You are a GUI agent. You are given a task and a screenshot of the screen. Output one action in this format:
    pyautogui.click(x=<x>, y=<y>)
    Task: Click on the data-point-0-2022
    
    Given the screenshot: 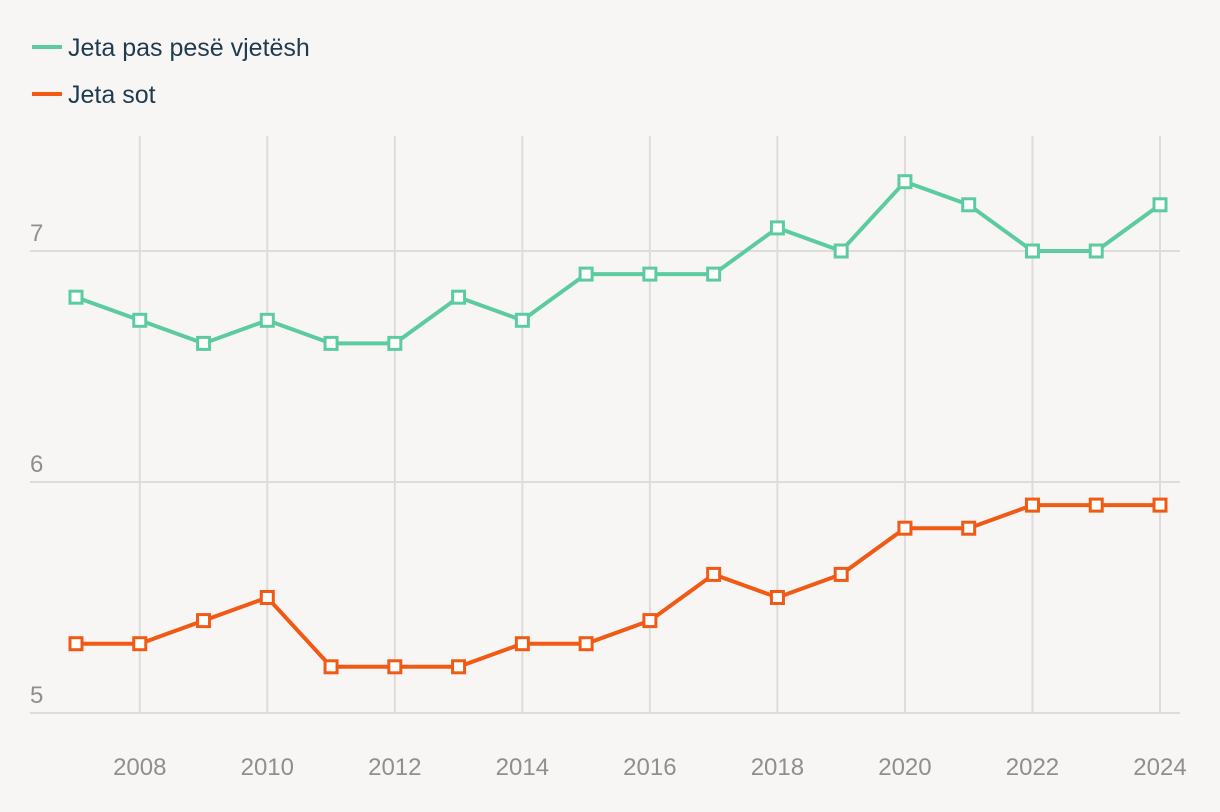 What is the action you would take?
    pyautogui.click(x=1032, y=251)
    